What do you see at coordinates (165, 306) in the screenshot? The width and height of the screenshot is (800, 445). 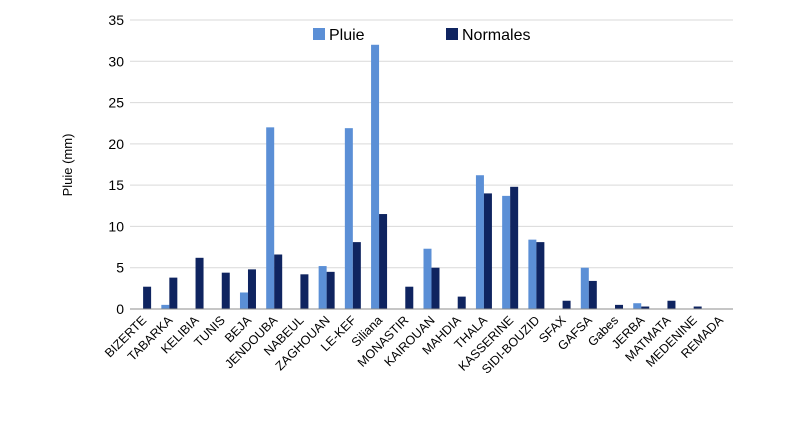 I see `bar-pluie-tabarka` at bounding box center [165, 306].